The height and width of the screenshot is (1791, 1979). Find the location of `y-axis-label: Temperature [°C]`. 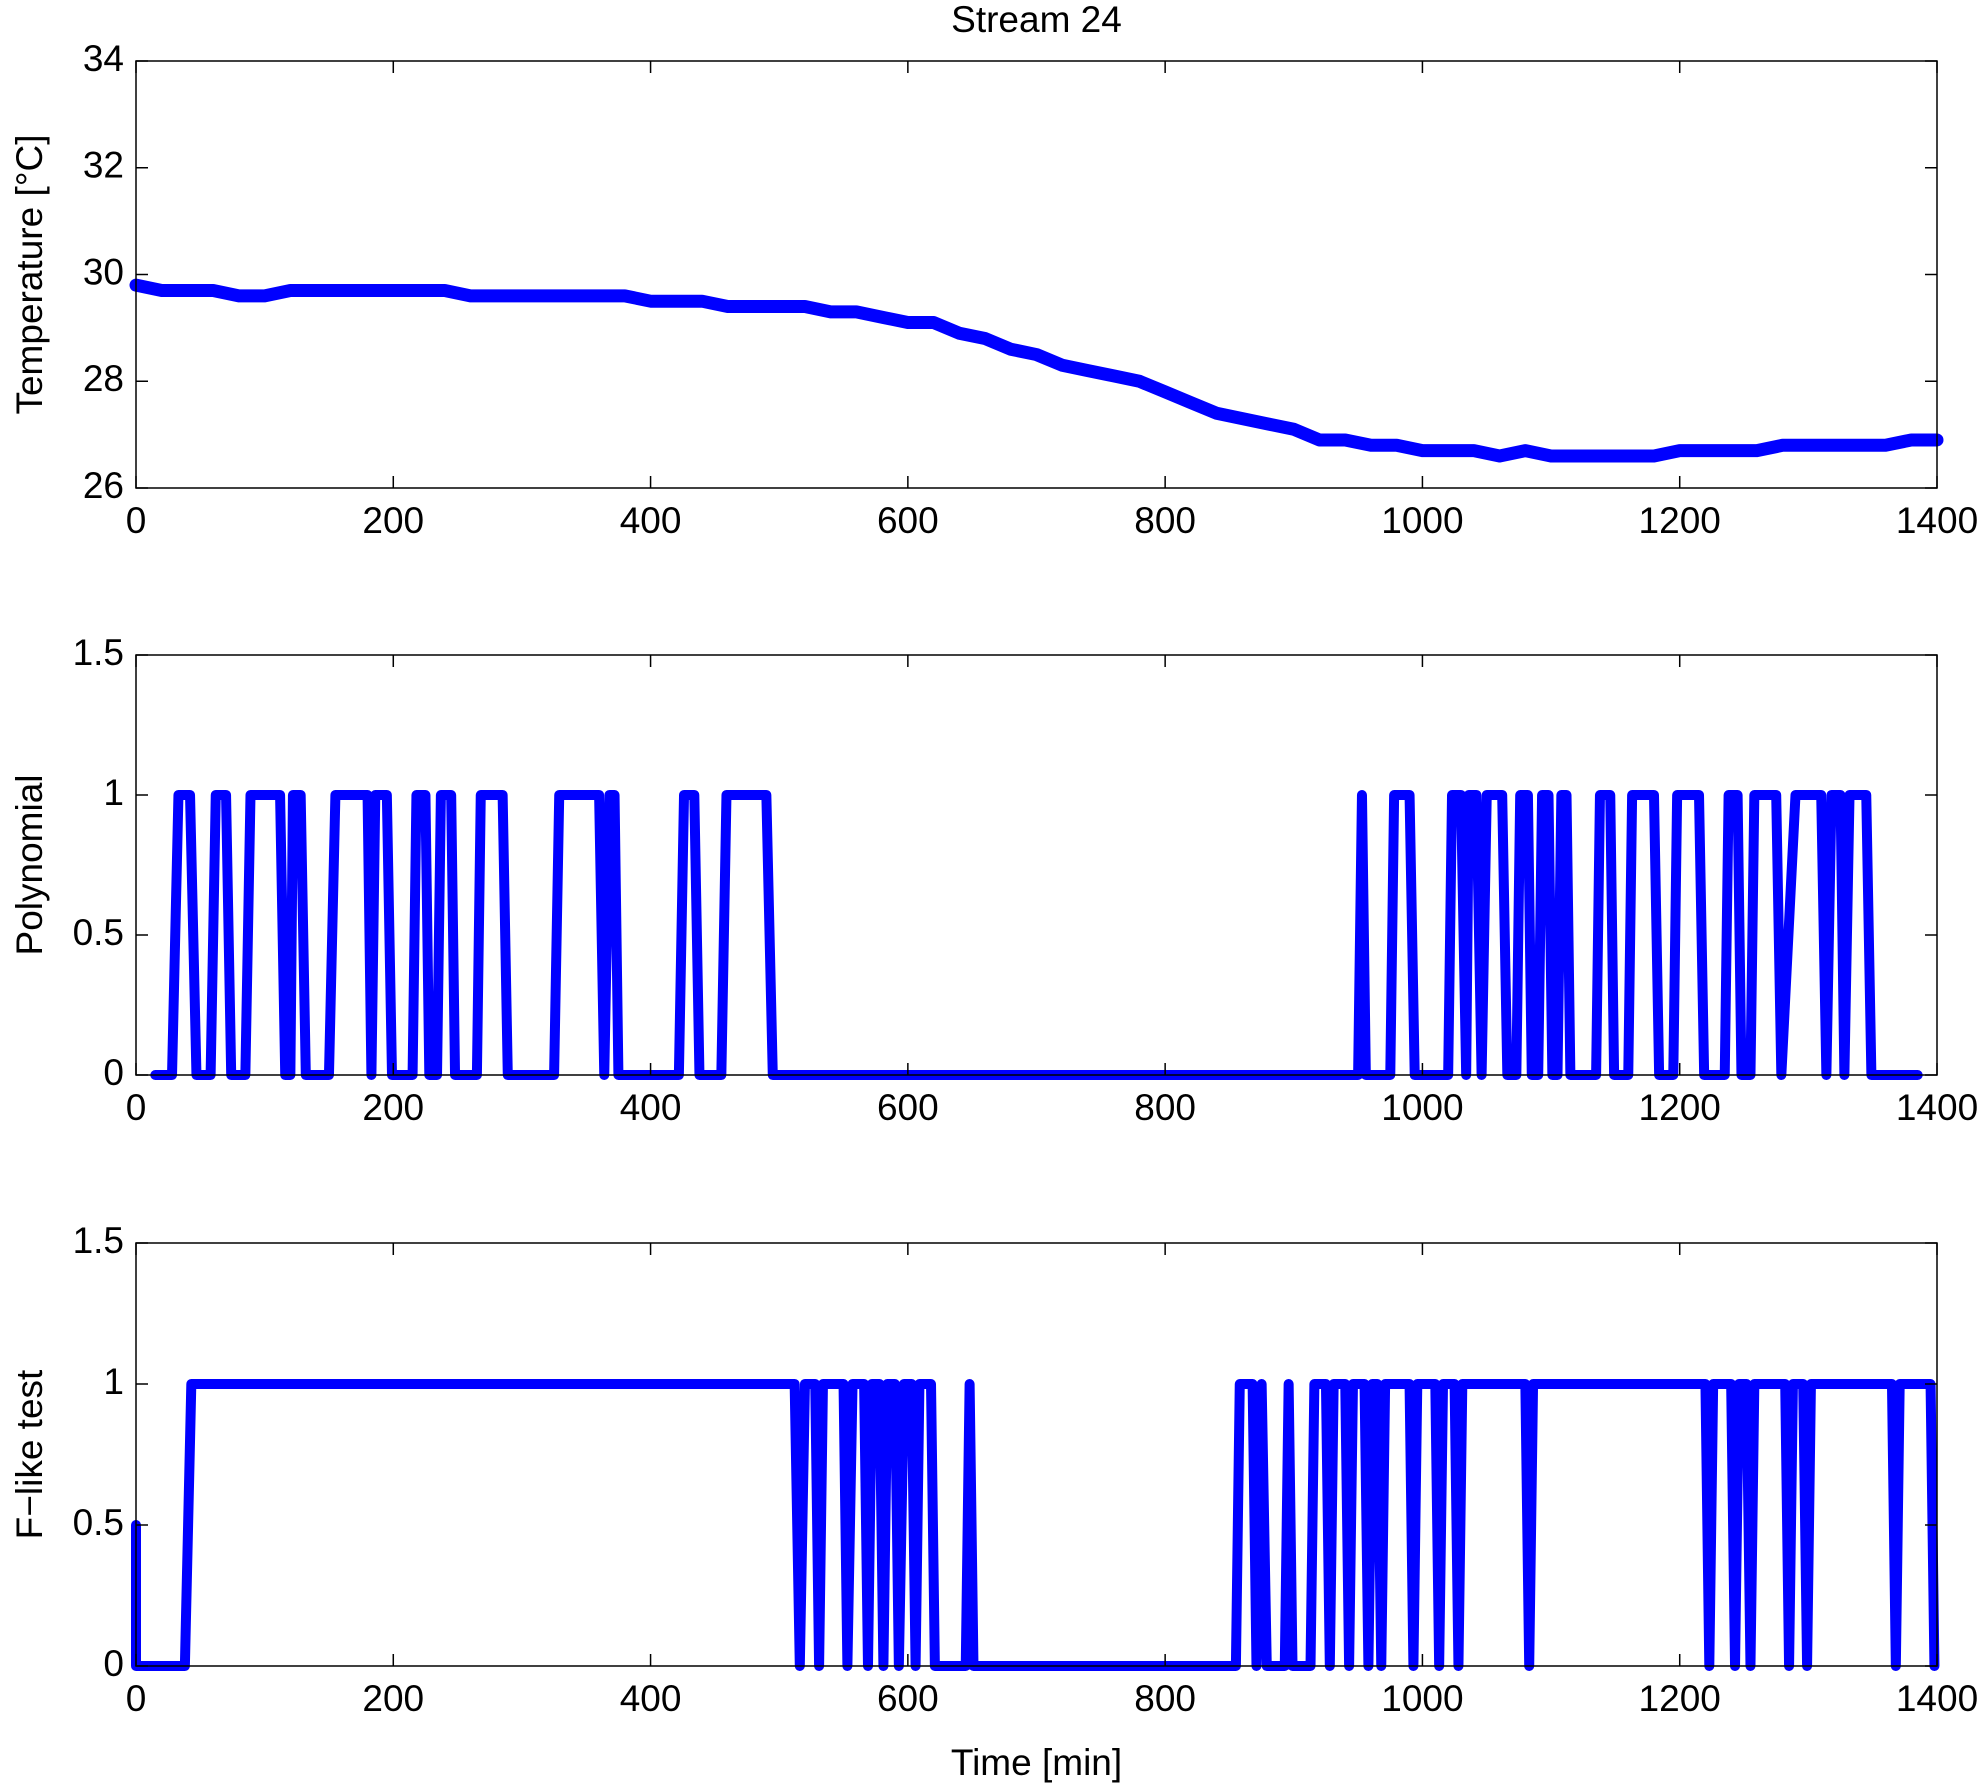

y-axis-label: Temperature [°C] is located at coordinates (29, 274).